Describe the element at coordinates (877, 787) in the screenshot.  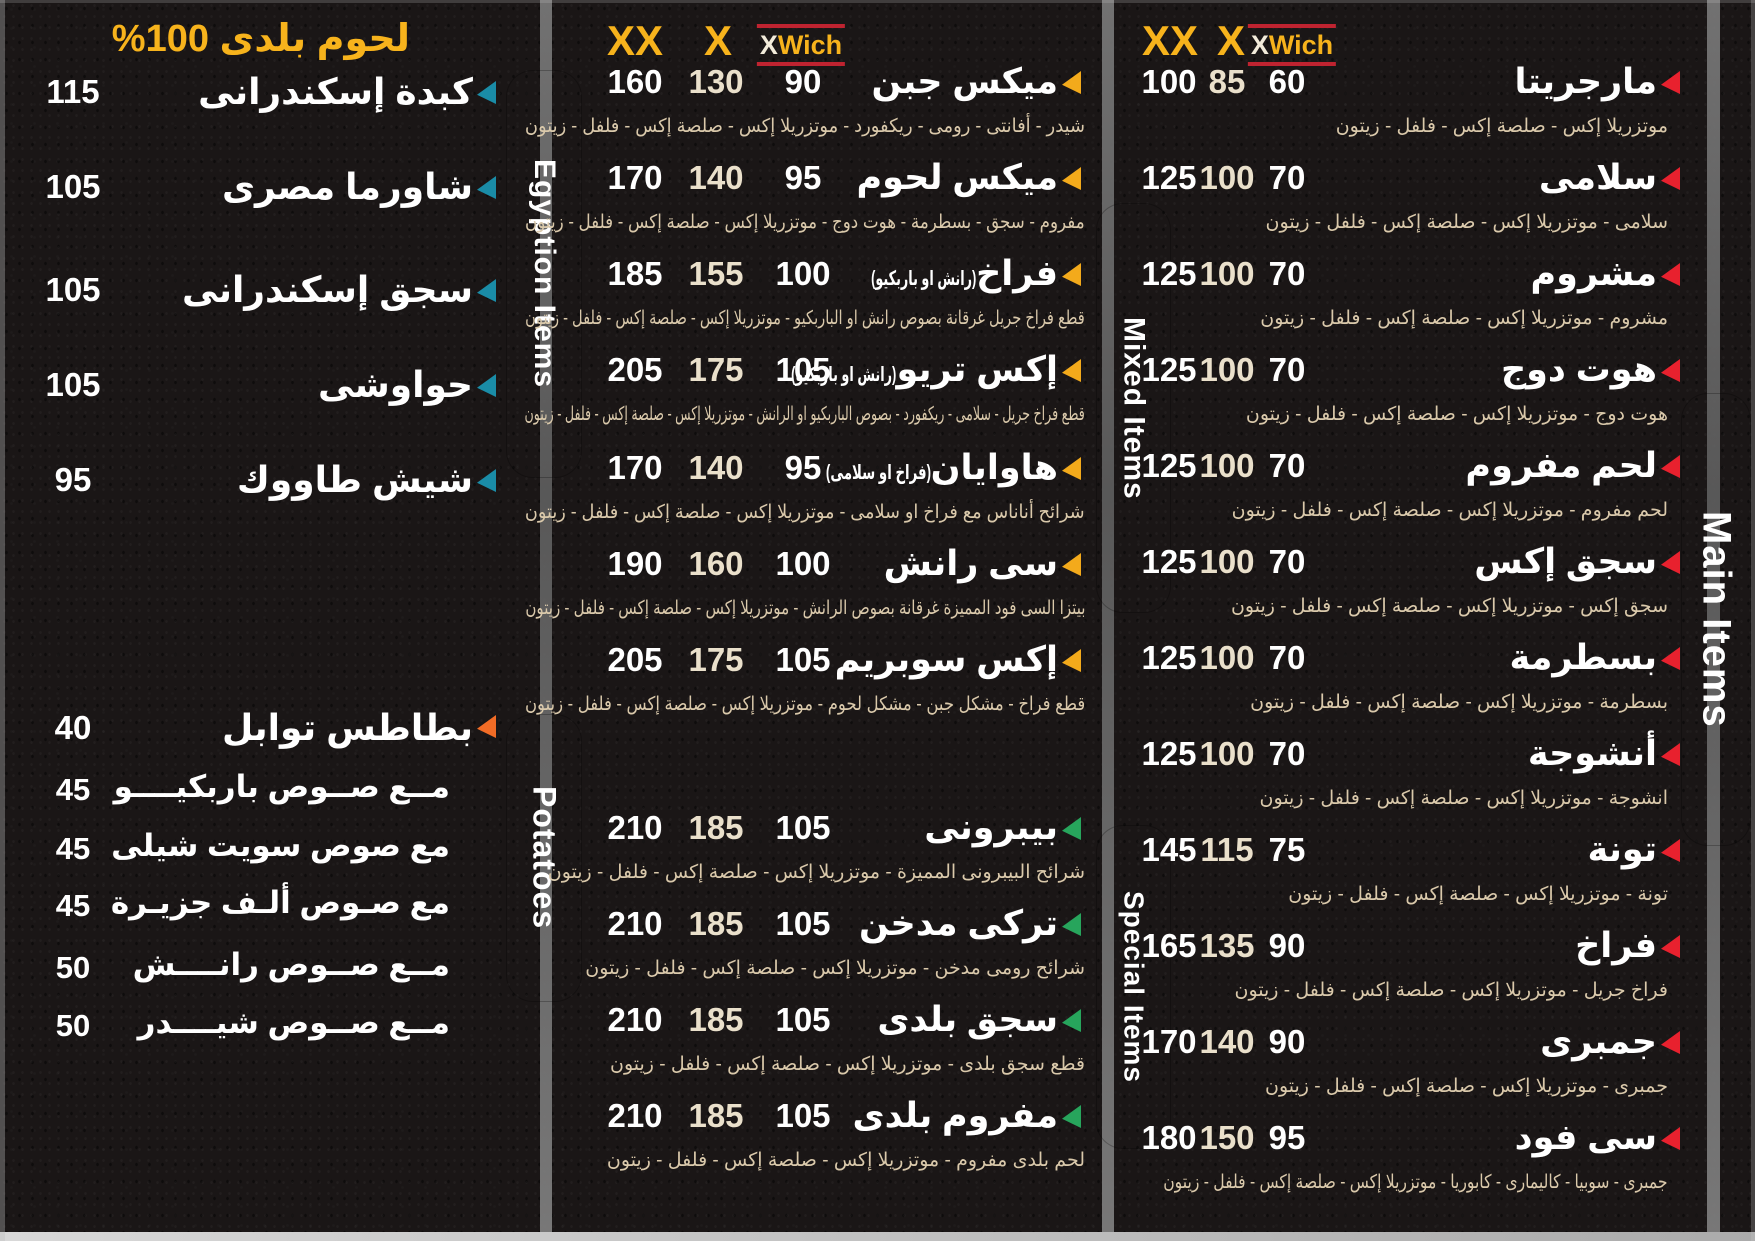
I see `menu-item-row: 45 مــع صــوص باربكيــــو` at that location.